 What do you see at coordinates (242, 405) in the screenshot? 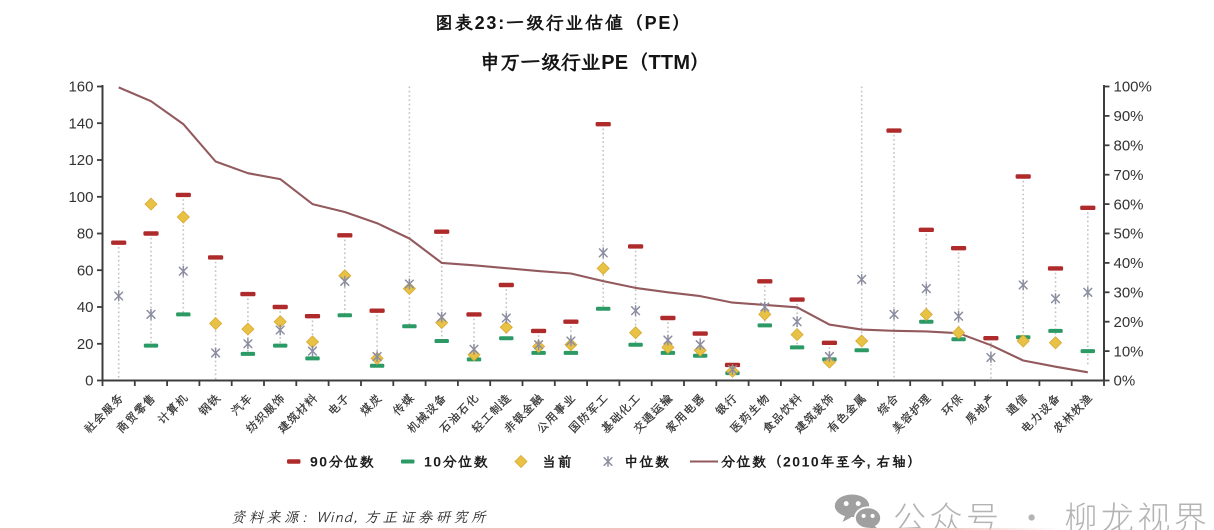
I see `svg-text: 汽车` at bounding box center [242, 405].